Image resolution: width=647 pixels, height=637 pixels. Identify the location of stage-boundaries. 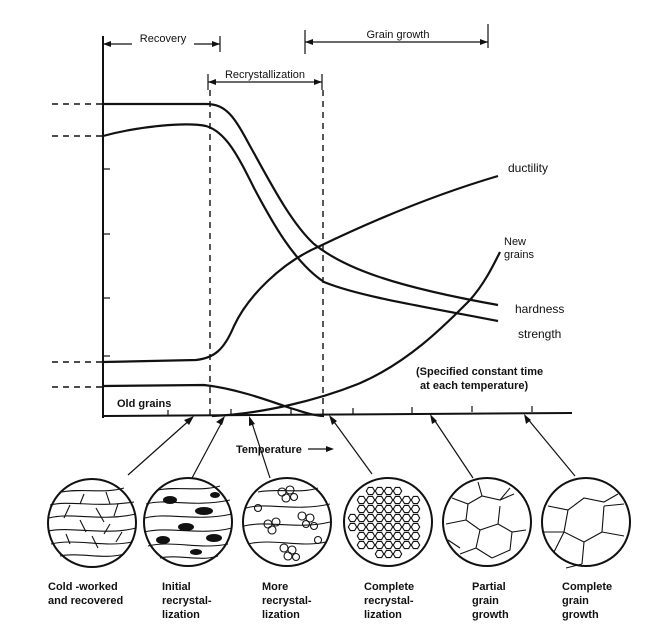
(266, 254).